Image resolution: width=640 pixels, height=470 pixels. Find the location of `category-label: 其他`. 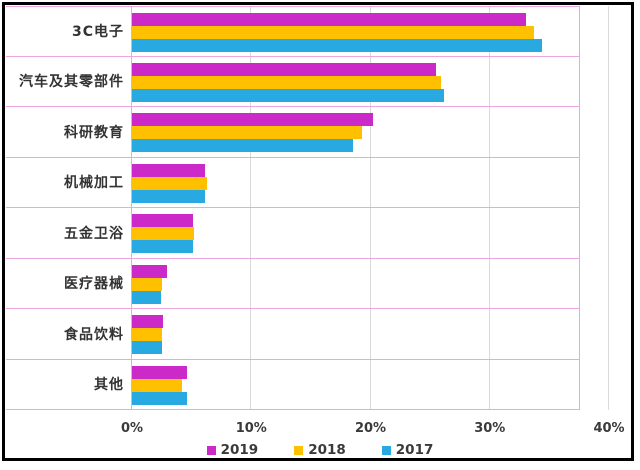

category-label: 其他 is located at coordinates (109, 385).